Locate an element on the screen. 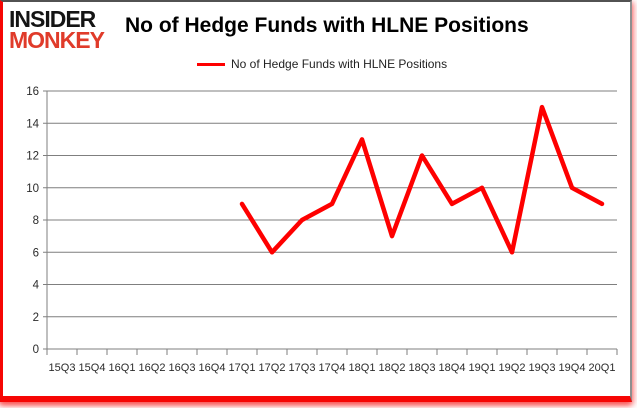  x-axis-label-17Q2: 17Q2 is located at coordinates (272, 368).